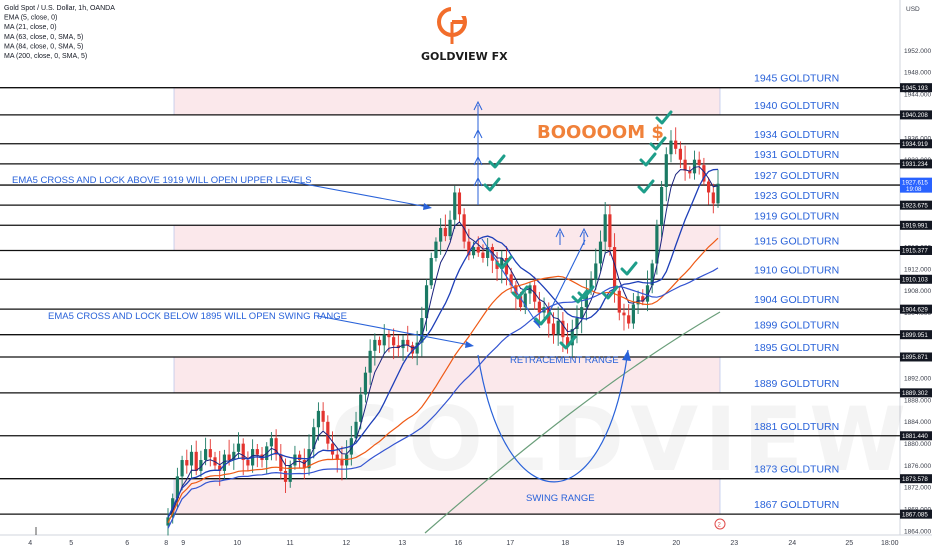  What do you see at coordinates (917, 51) in the screenshot?
I see `y-tick-0: 1952.000` at bounding box center [917, 51].